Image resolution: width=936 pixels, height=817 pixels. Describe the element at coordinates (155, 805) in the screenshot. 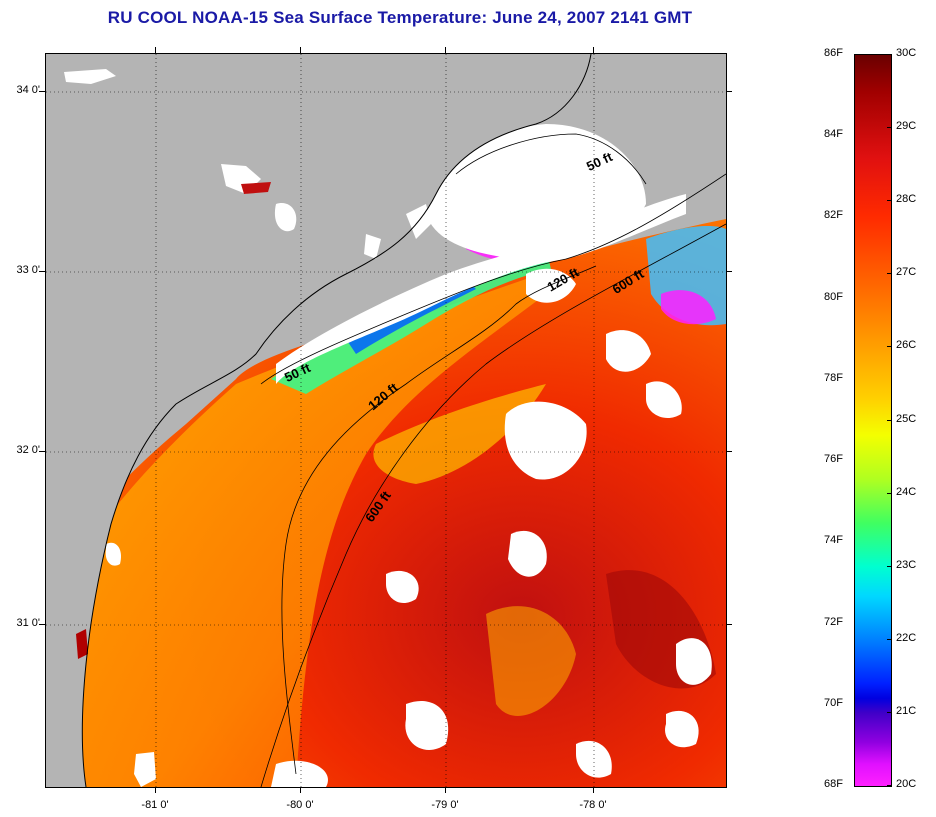

I see `lon-label-81: -81 0'` at that location.